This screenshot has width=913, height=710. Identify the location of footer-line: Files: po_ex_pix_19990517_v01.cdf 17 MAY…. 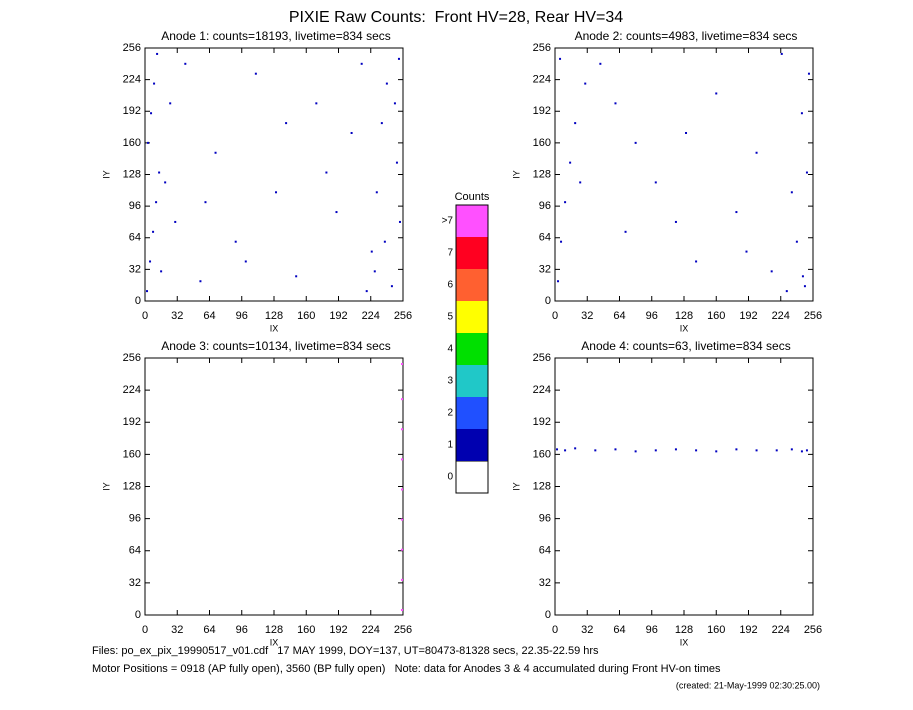
(345, 651).